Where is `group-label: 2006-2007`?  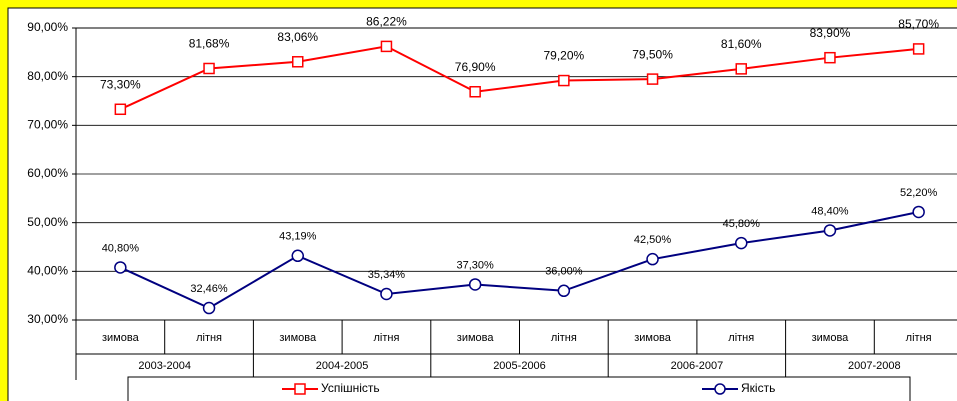 group-label: 2006-2007 is located at coordinates (697, 366).